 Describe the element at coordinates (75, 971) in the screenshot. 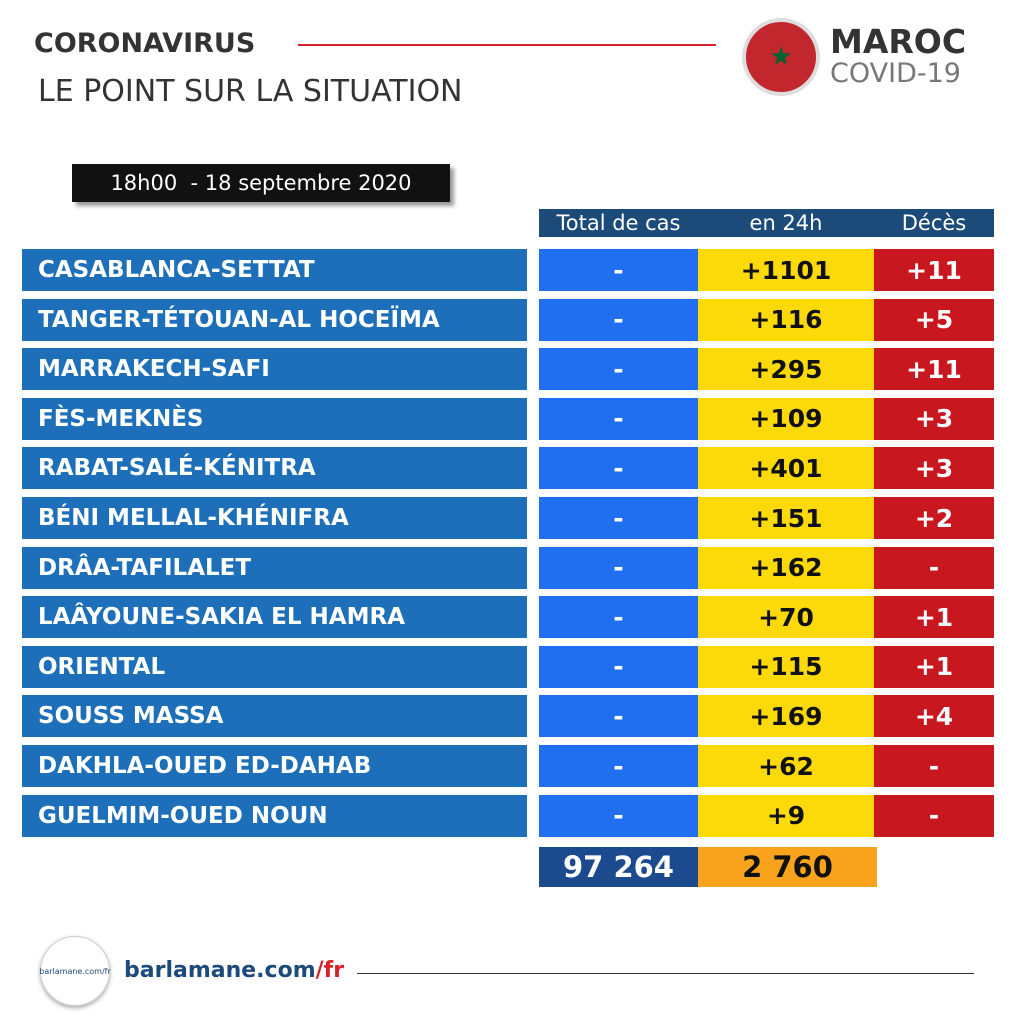

I see `logo: barlamane.com/fr` at that location.